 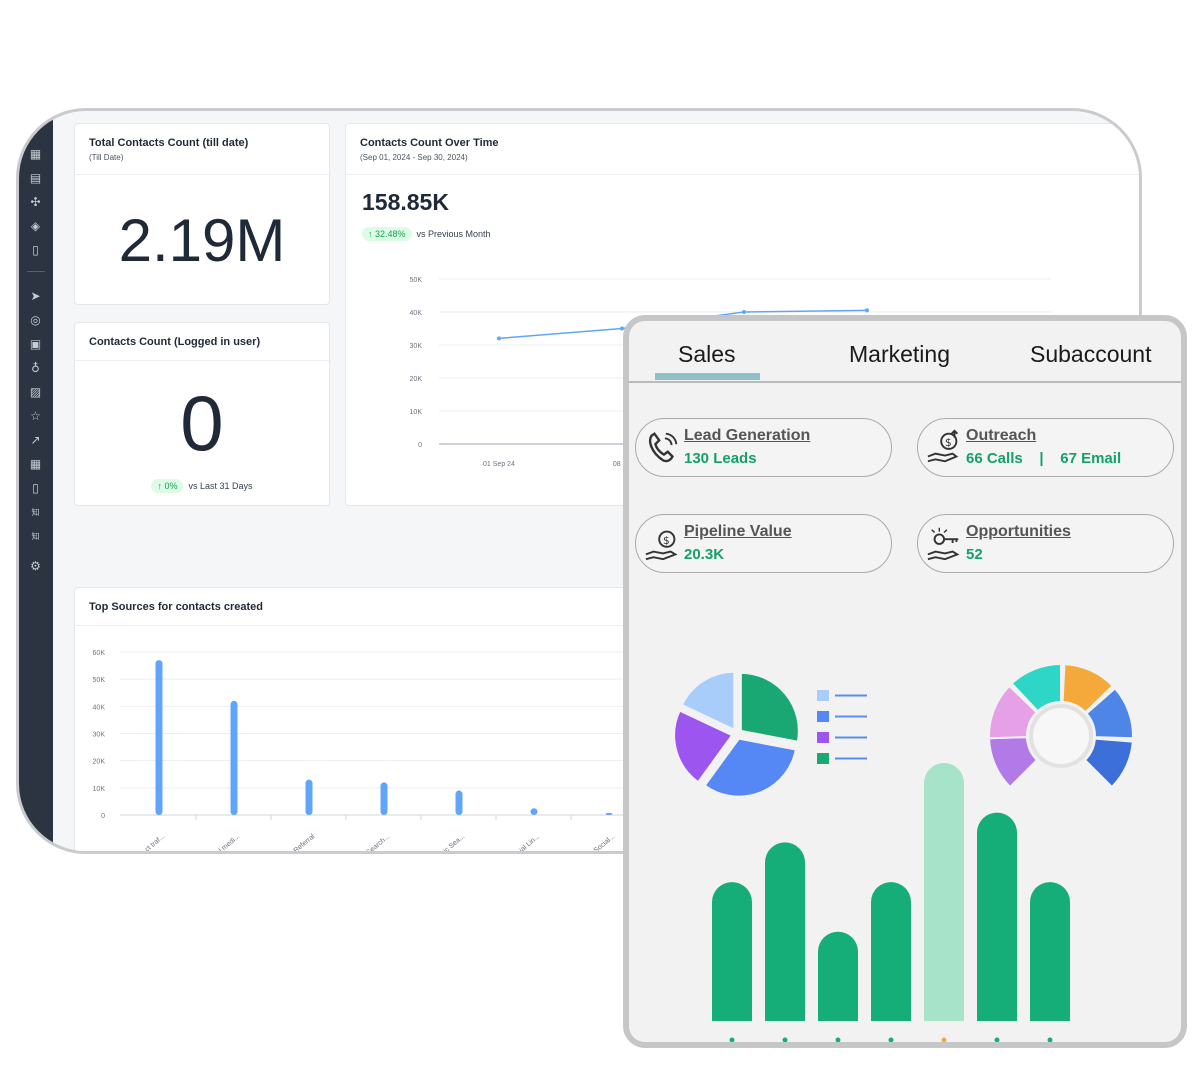 What do you see at coordinates (35, 368) in the screenshot?
I see `award-icon: ♁` at bounding box center [35, 368].